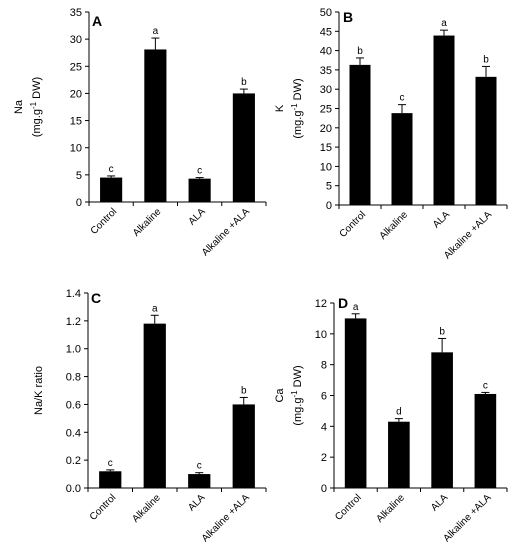 The width and height of the screenshot is (522, 550). I want to click on y-tick-label: 0.4, so click(73, 433).